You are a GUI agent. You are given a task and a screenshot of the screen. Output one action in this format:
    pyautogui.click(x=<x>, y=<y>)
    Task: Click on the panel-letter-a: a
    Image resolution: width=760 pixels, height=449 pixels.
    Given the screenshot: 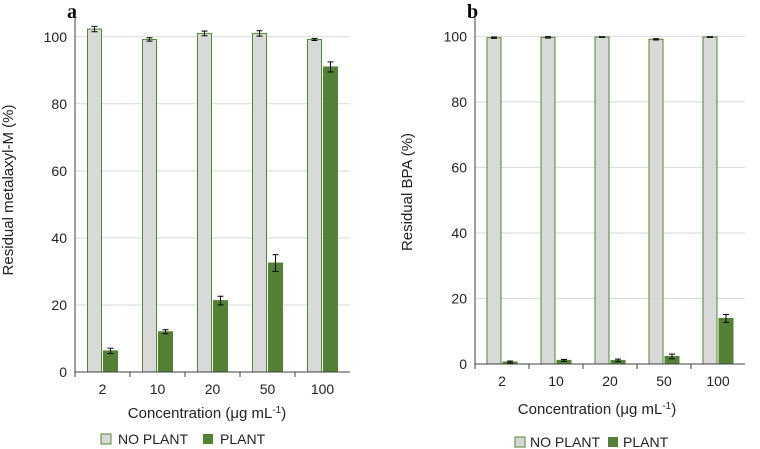 What is the action you would take?
    pyautogui.click(x=72, y=12)
    